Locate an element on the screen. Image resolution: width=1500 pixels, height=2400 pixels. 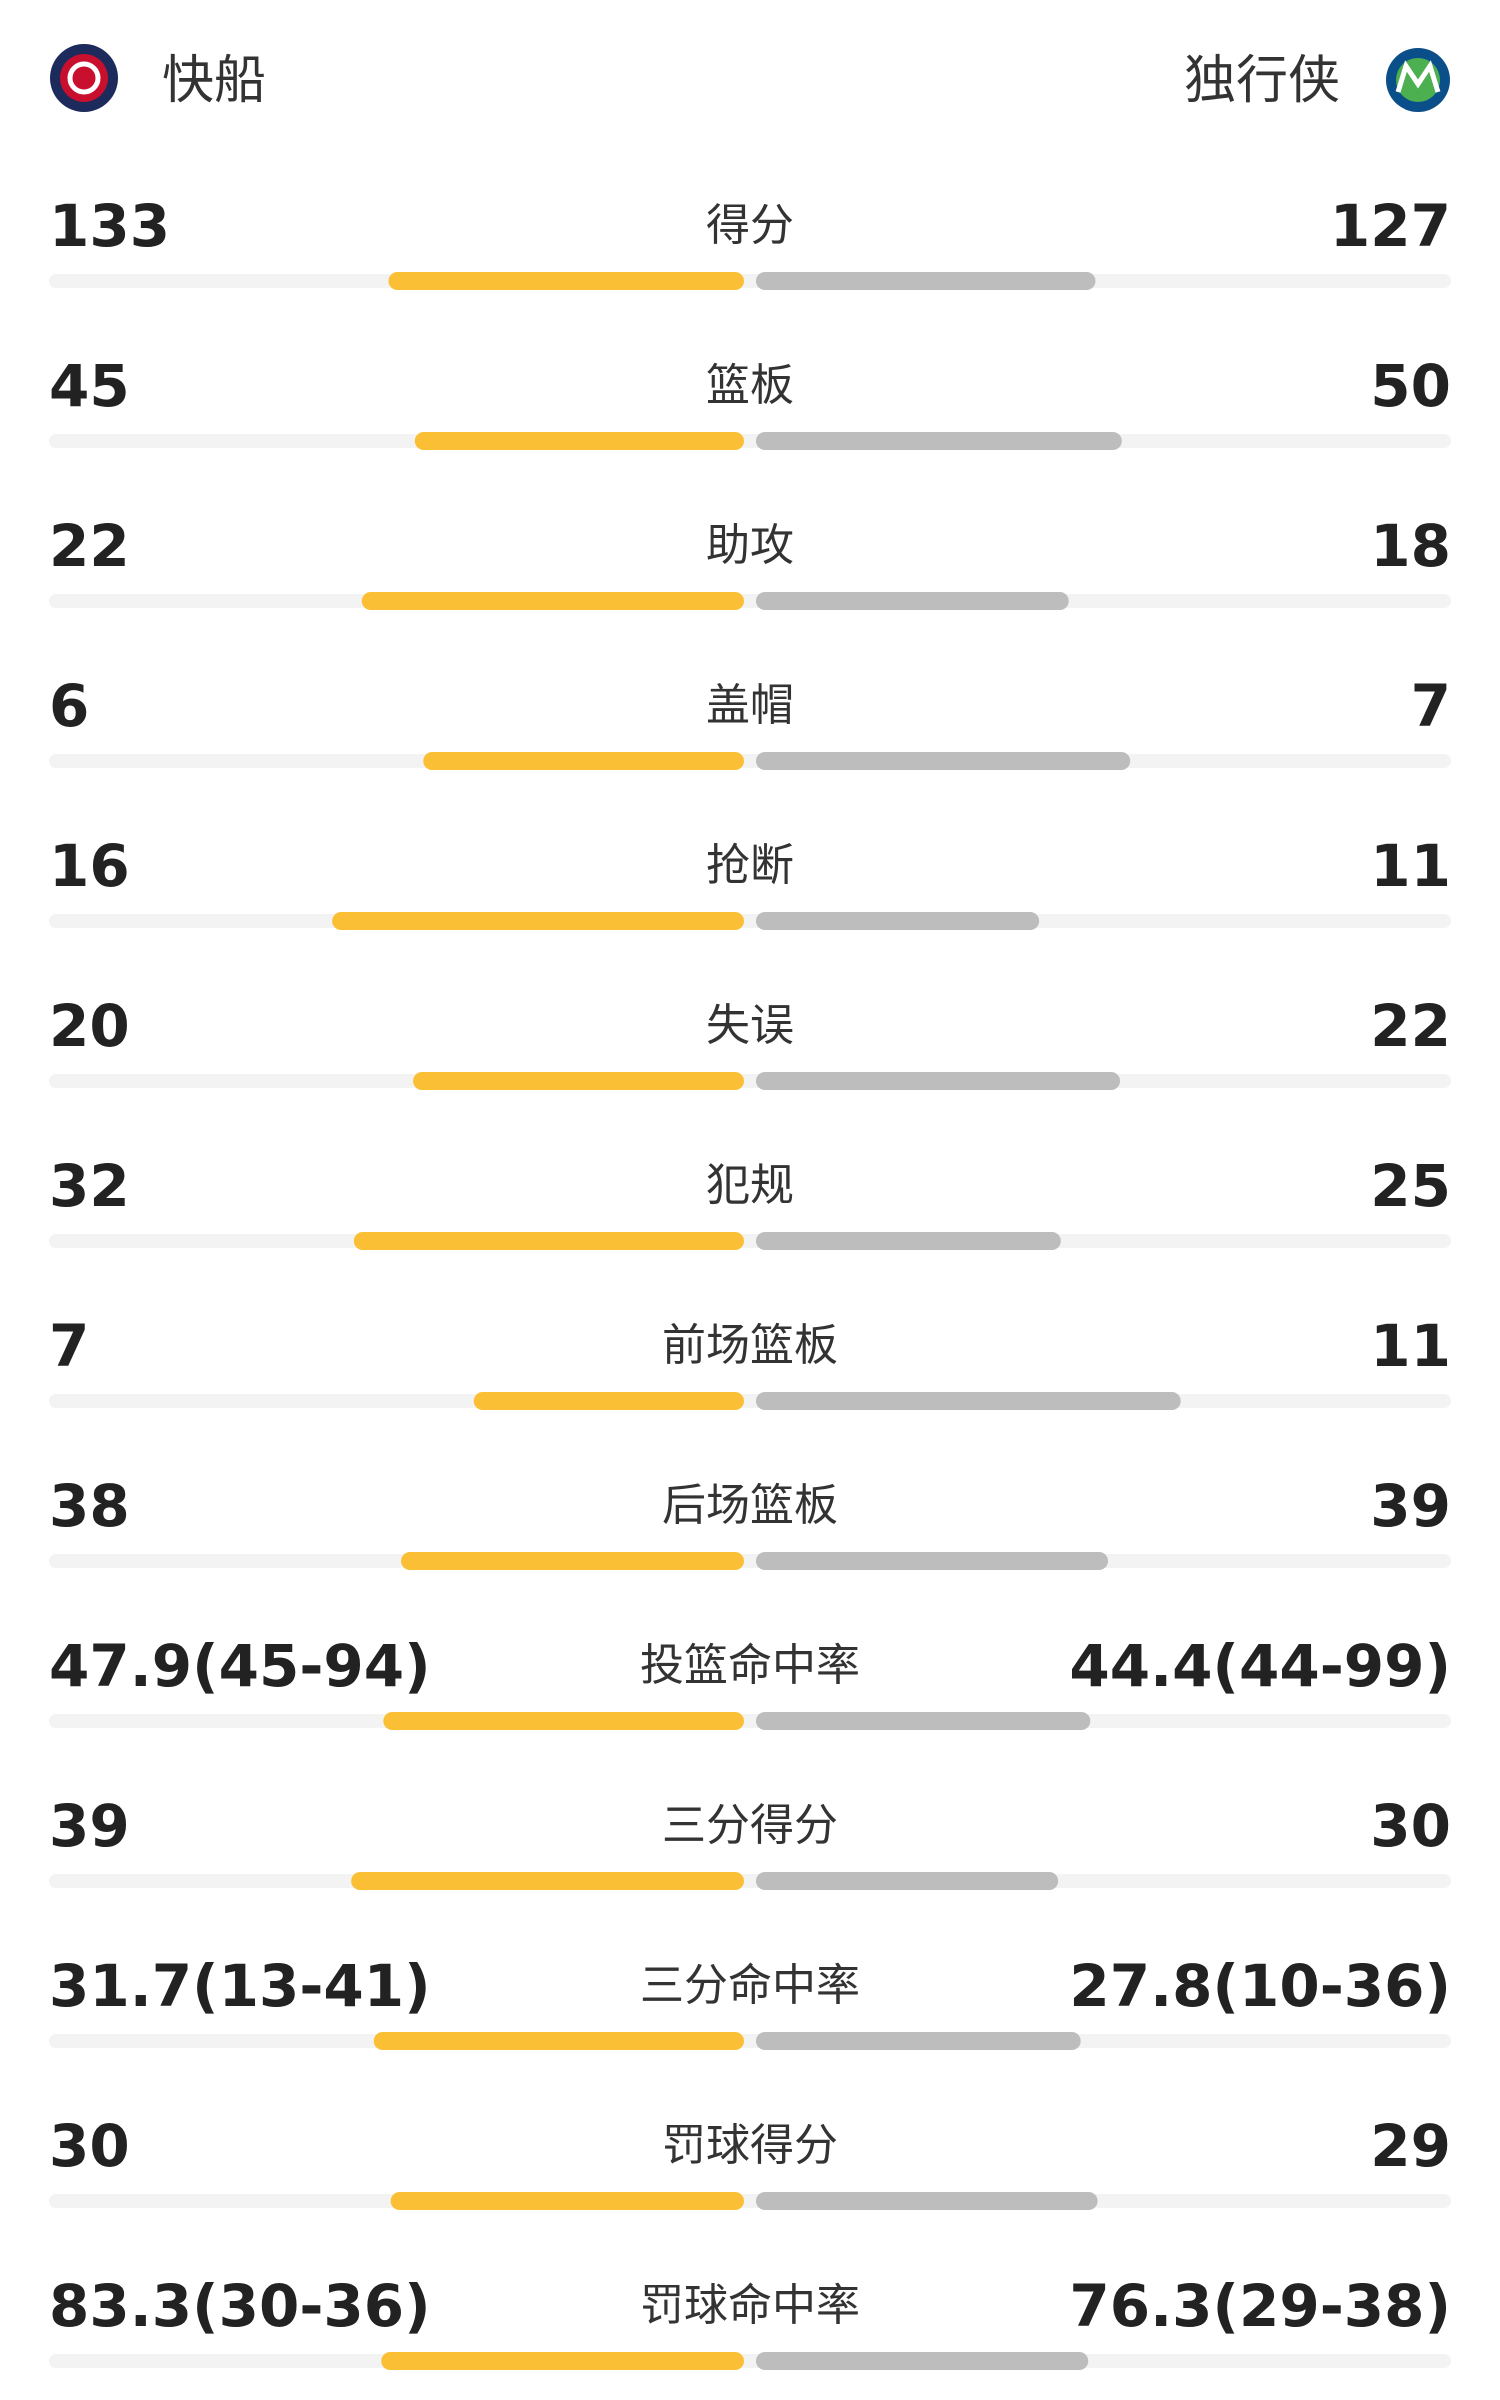
stat-label: 犯规 is located at coordinates (750, 1185).